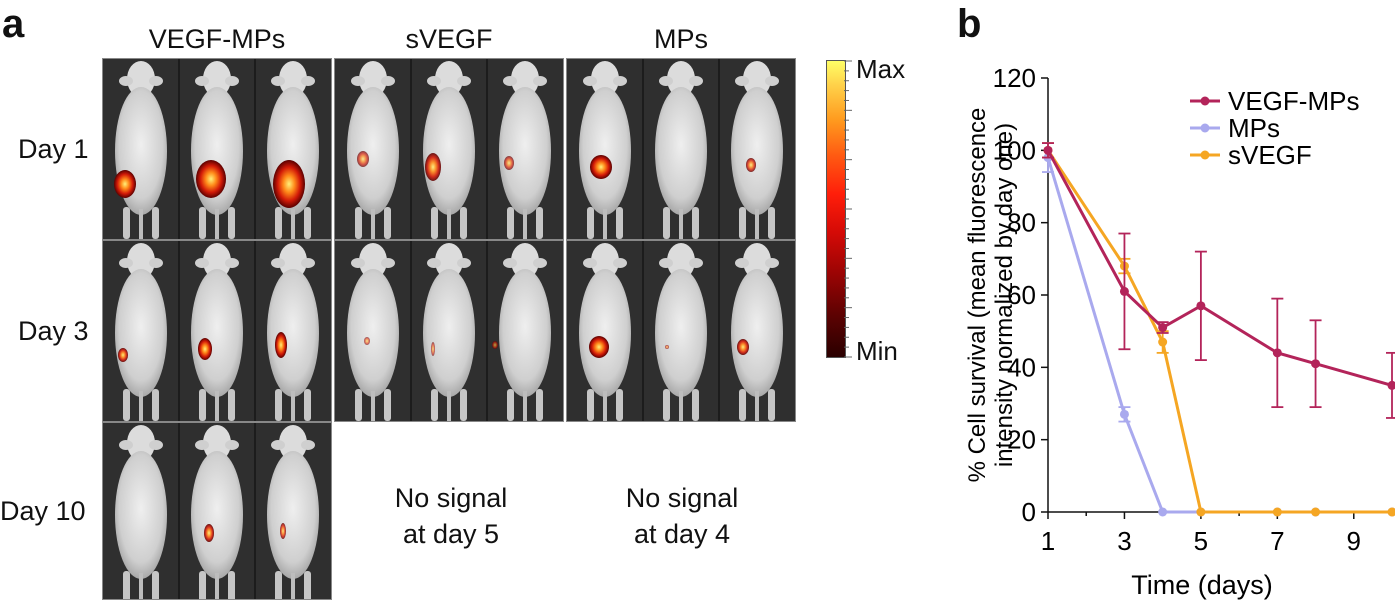  What do you see at coordinates (682, 534) in the screenshot?
I see `no-signal-mps-line2: at day 4` at bounding box center [682, 534].